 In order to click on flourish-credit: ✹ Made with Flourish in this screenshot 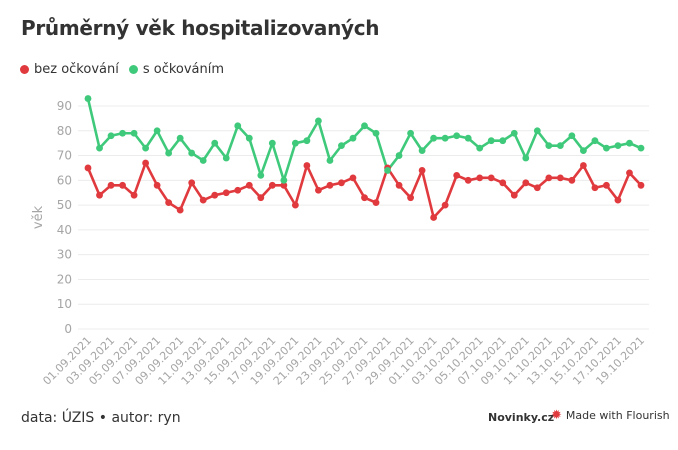, I will do `click(610, 415)`.